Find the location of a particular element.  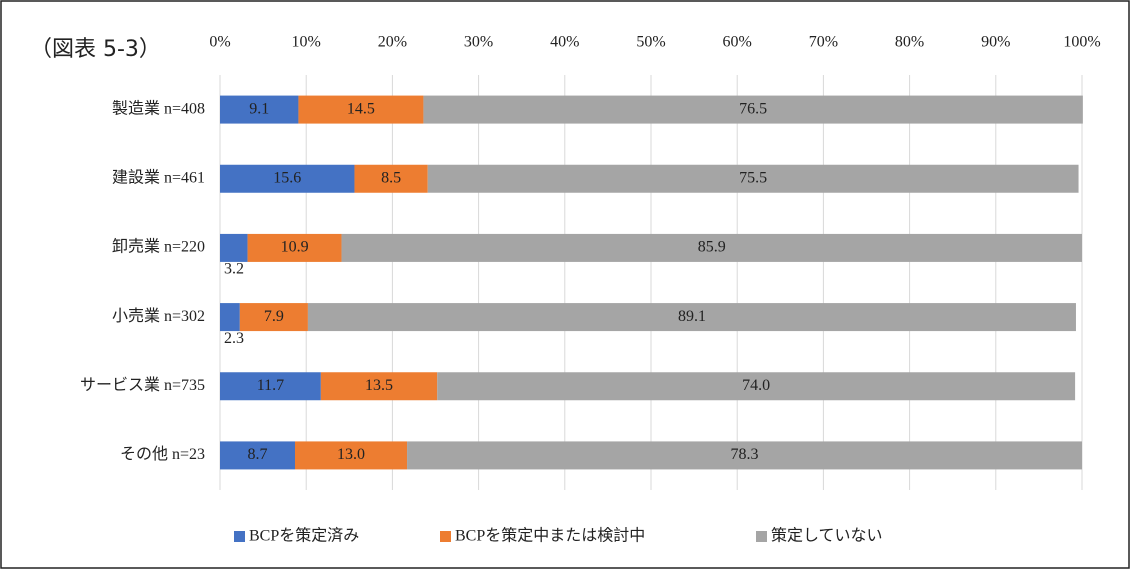

data-label: 15.6 is located at coordinates (287, 177).